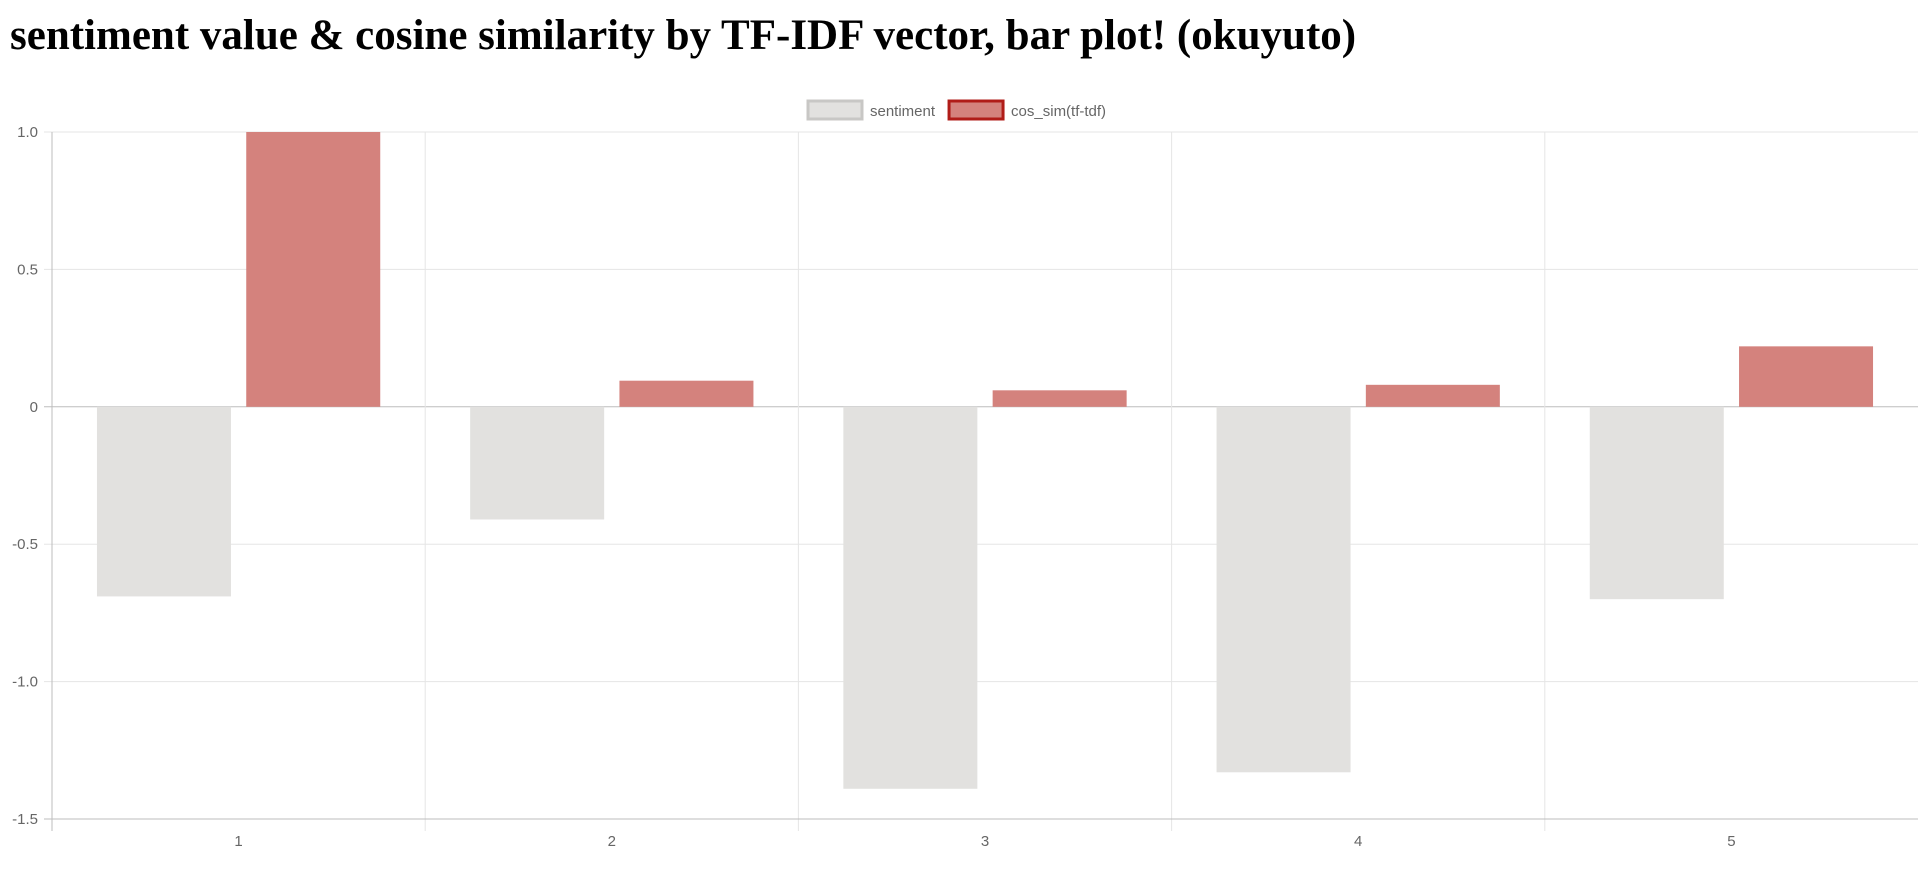  What do you see at coordinates (1731, 841) in the screenshot?
I see `x-tick-label: 5` at bounding box center [1731, 841].